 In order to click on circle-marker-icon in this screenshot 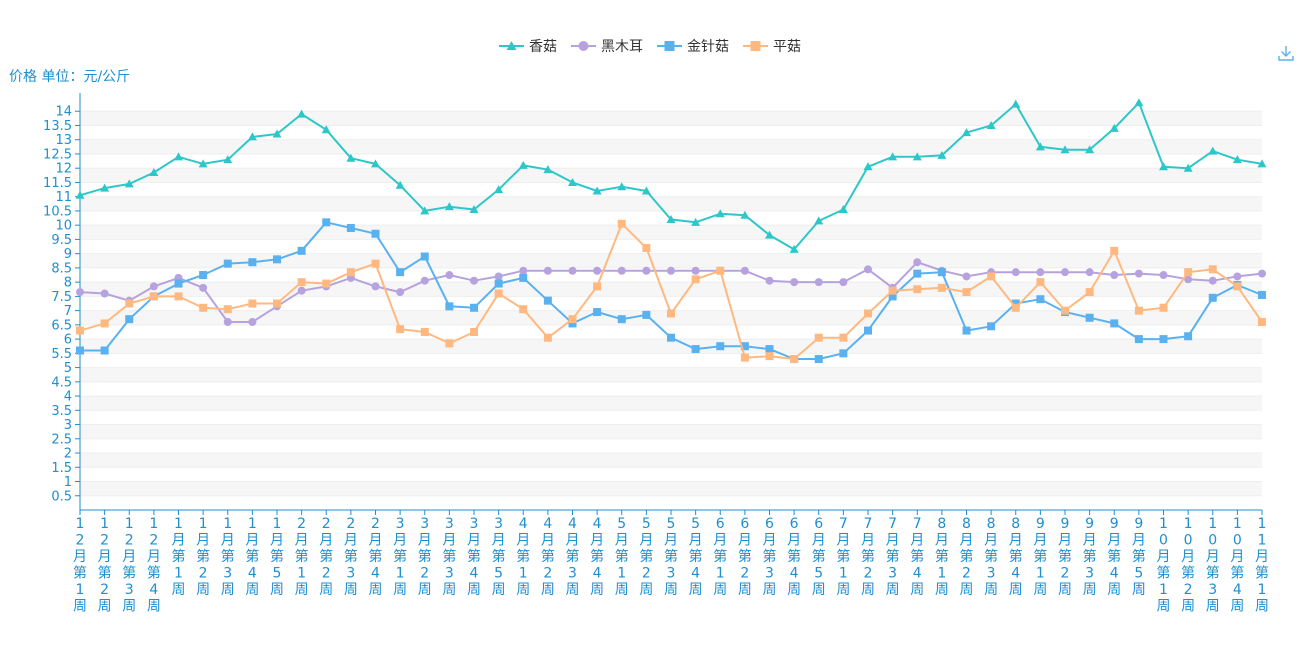, I will do `click(583, 46)`.